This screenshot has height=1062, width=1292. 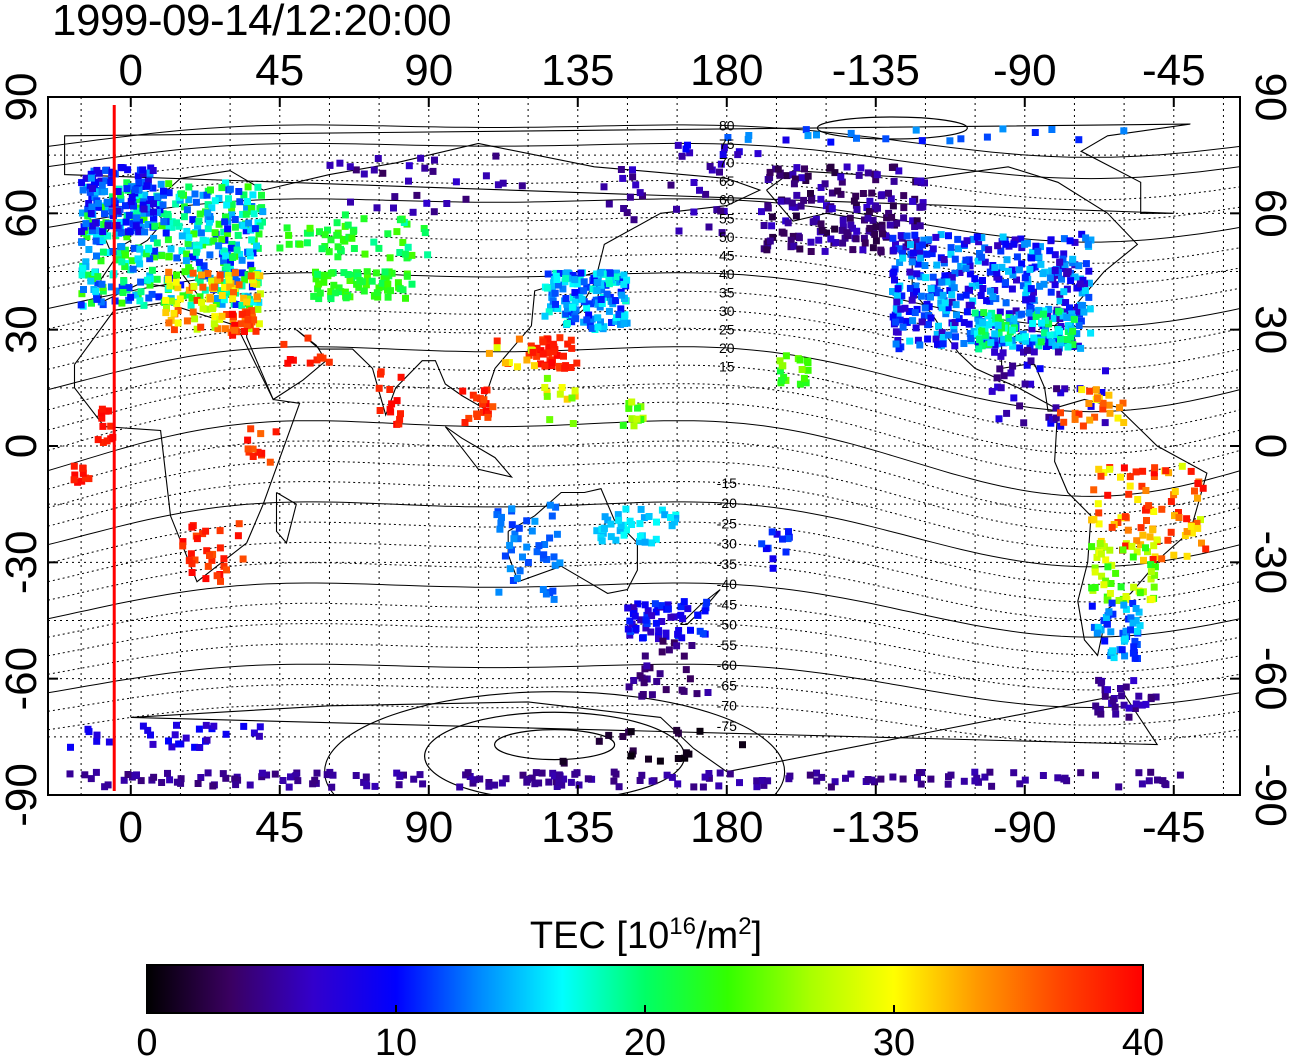 What do you see at coordinates (727, 665) in the screenshot?
I see `contour-label: -60` at bounding box center [727, 665].